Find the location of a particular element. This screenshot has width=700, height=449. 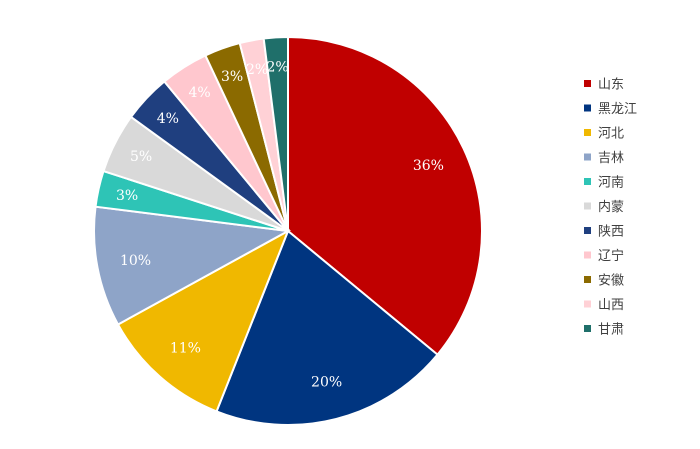

pie-data-label-7: 4% is located at coordinates (199, 93).